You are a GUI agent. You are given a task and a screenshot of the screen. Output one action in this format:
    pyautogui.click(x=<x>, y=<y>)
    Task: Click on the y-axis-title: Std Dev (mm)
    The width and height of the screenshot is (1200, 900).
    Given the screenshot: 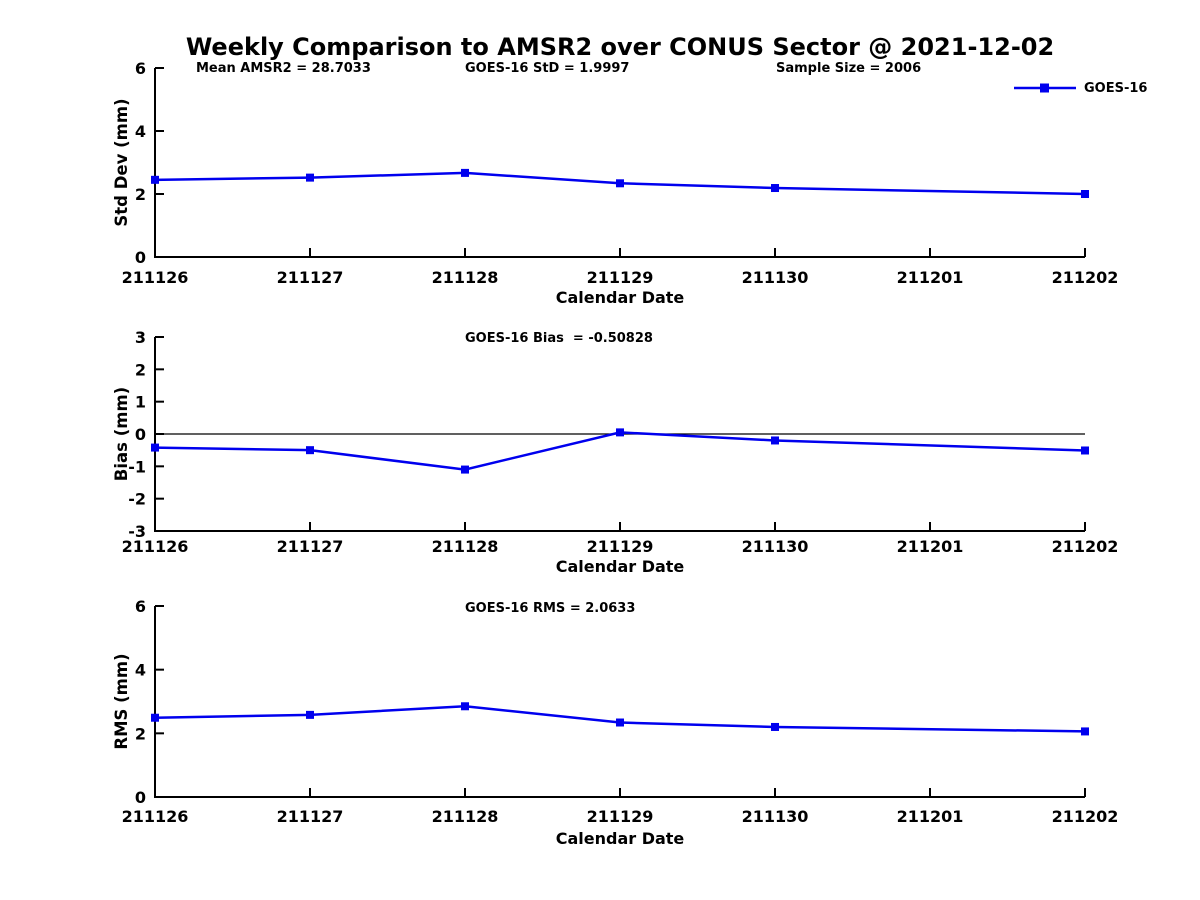 What is the action you would take?
    pyautogui.click(x=121, y=162)
    